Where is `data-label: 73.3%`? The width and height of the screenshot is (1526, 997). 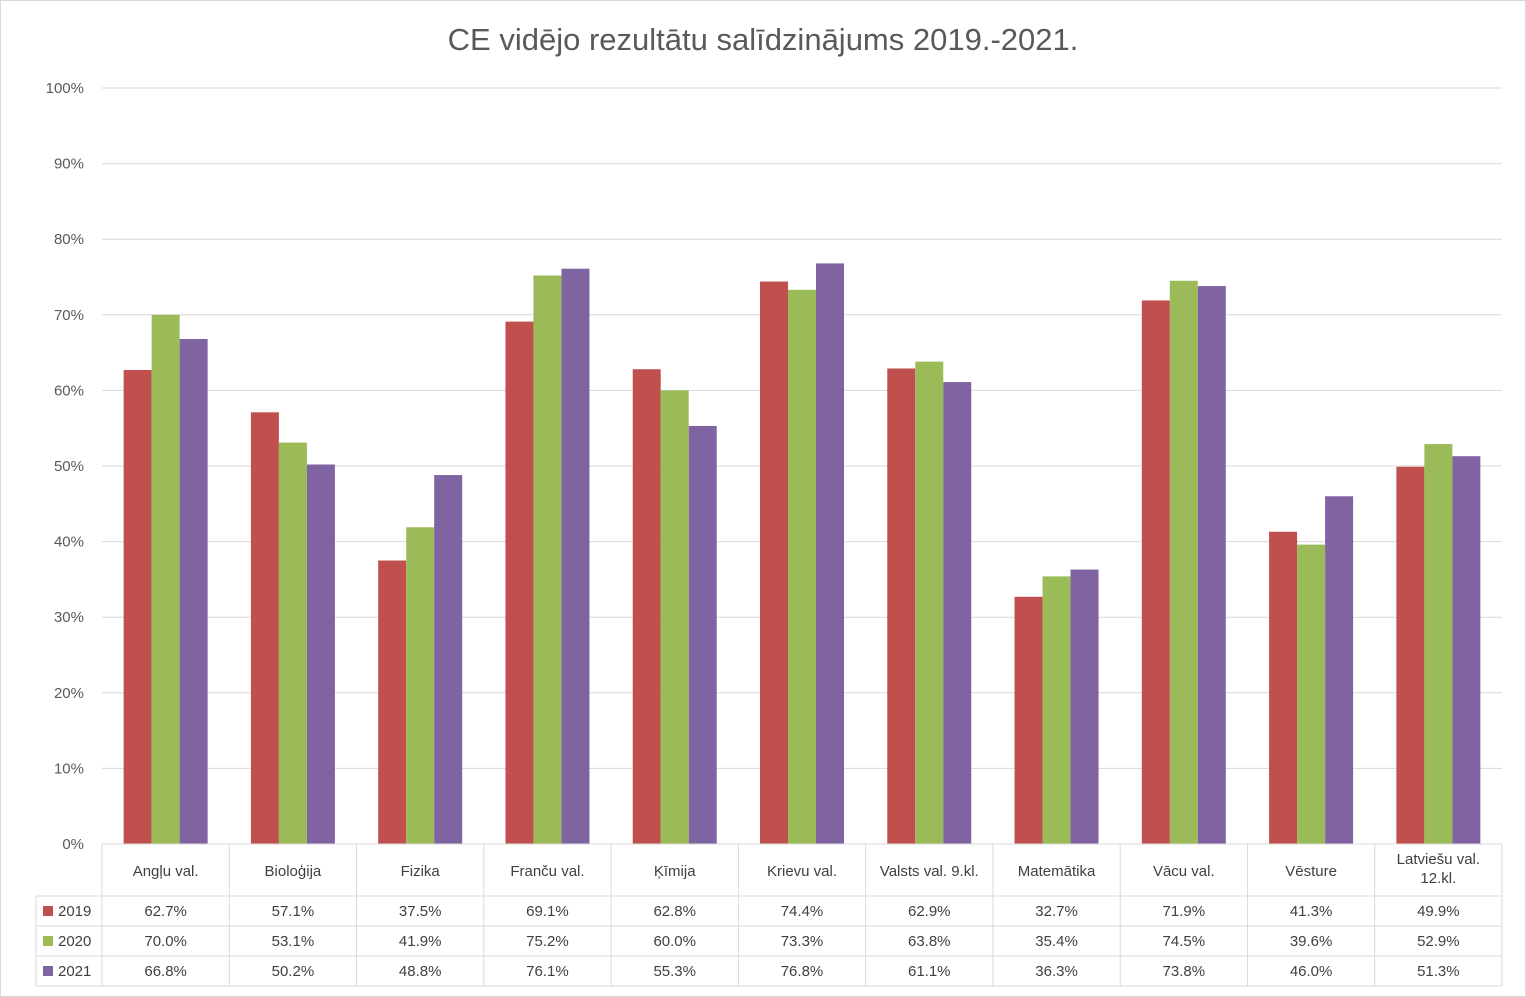
data-label: 73.3% is located at coordinates (802, 941).